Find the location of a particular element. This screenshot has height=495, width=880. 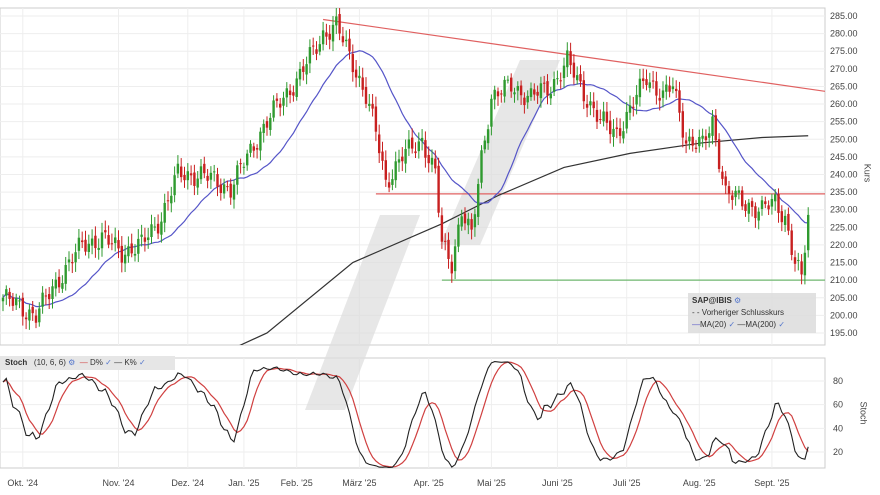

d-line-swatch: — is located at coordinates (83, 362).